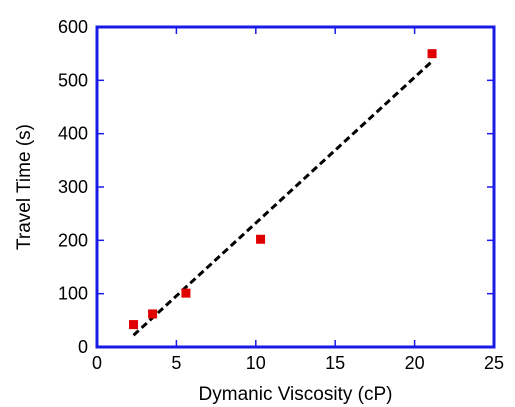 The width and height of the screenshot is (515, 407). Describe the element at coordinates (24, 187) in the screenshot. I see `y-axis-title: Travel Time (s)` at that location.